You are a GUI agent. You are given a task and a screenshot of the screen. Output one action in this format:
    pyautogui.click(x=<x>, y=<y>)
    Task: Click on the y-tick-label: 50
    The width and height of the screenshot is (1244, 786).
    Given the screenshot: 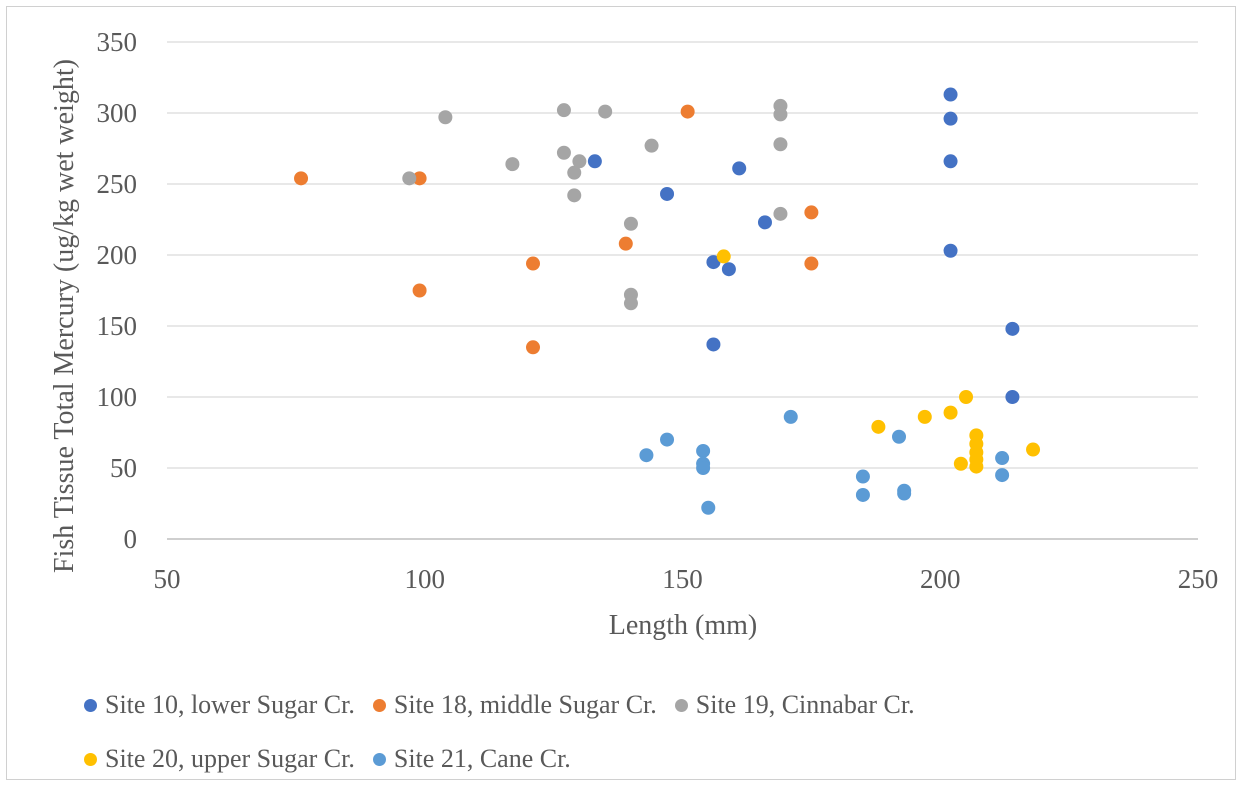 What is the action you would take?
    pyautogui.click(x=123, y=468)
    